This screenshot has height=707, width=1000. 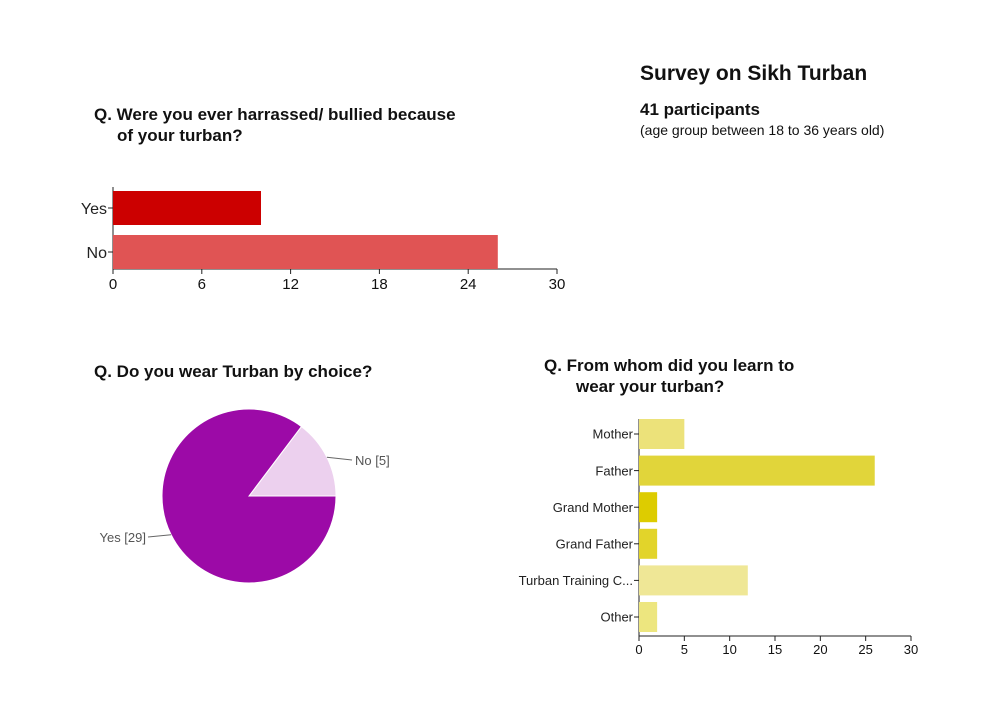 What do you see at coordinates (97, 253) in the screenshot?
I see `harassed-category-label-no: No` at bounding box center [97, 253].